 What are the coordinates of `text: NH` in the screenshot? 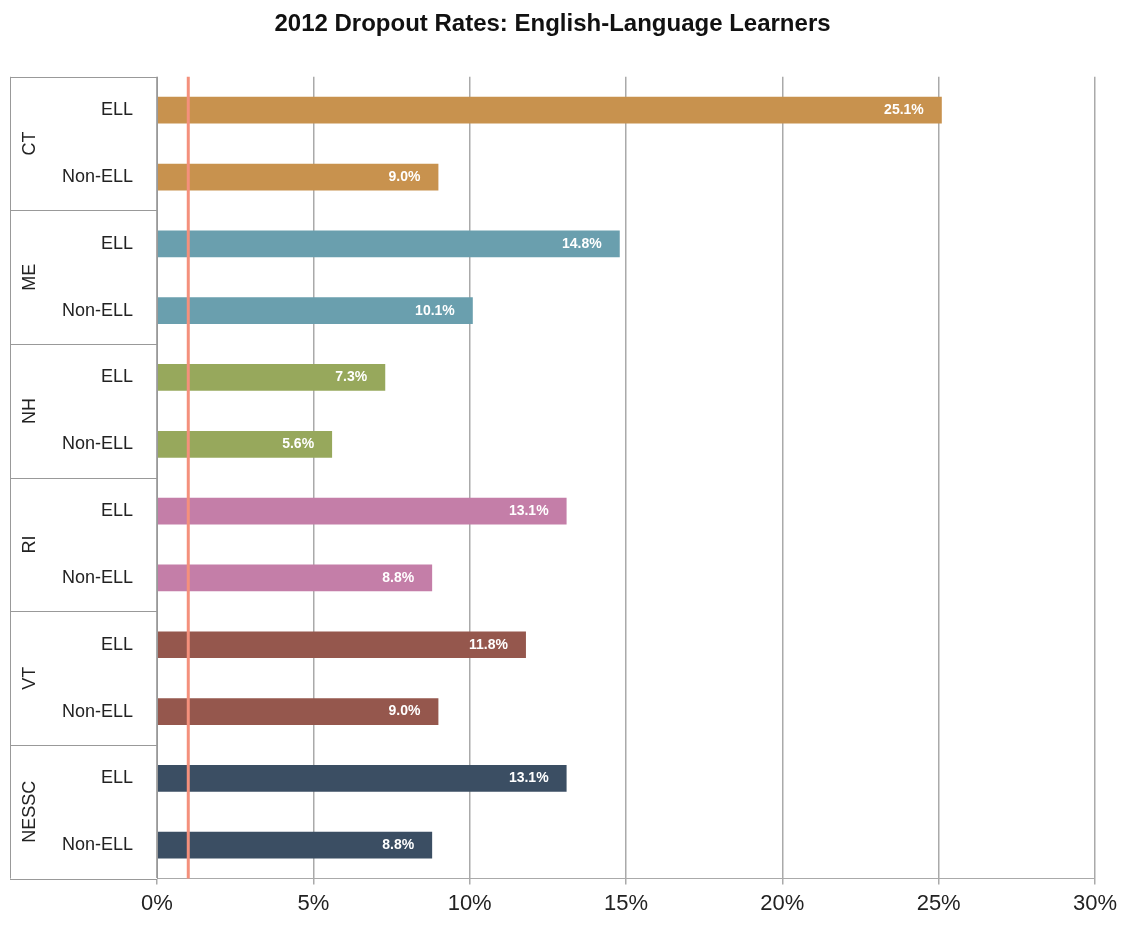 It's located at (28, 410).